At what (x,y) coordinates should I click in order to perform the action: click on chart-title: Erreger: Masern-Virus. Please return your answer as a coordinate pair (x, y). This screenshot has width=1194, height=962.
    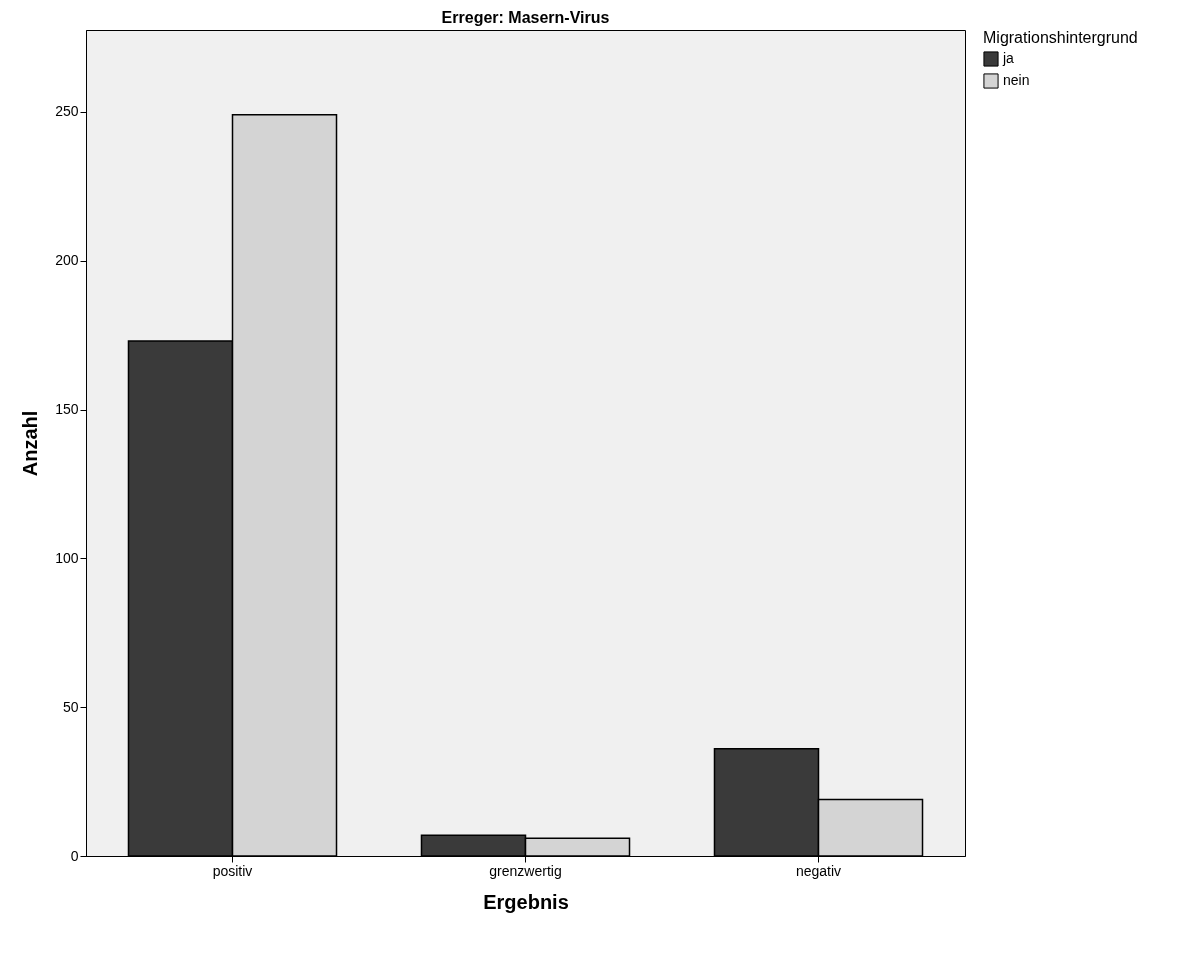
    Looking at the image, I should click on (525, 17).